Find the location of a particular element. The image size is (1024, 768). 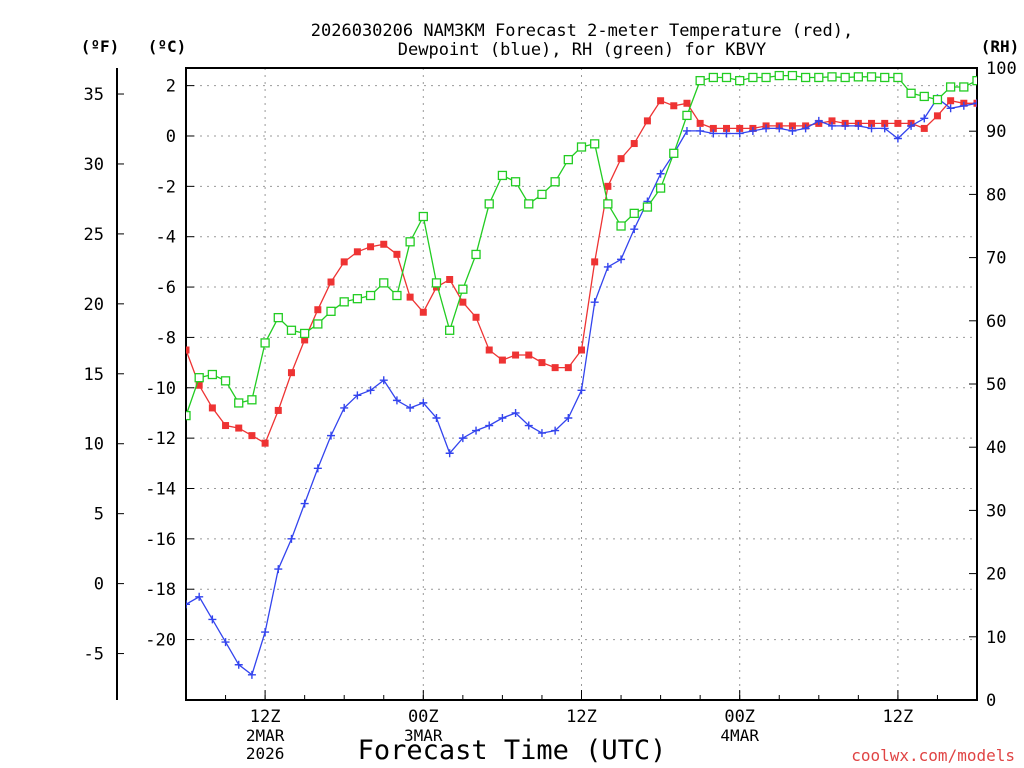

celsius-tick-label: -18 is located at coordinates (160, 590).